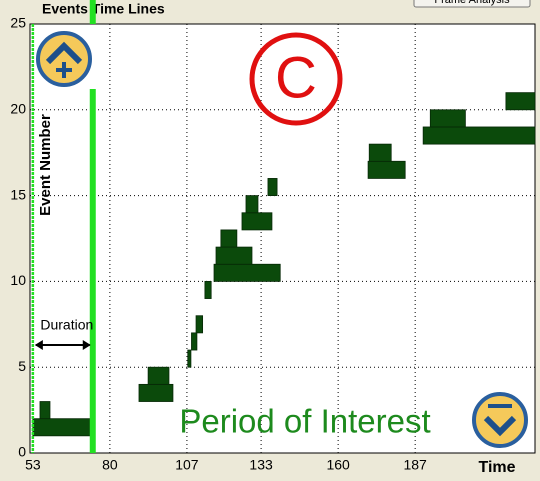  Describe the element at coordinates (18, 23) in the screenshot. I see `y-tick-label: 25` at that location.